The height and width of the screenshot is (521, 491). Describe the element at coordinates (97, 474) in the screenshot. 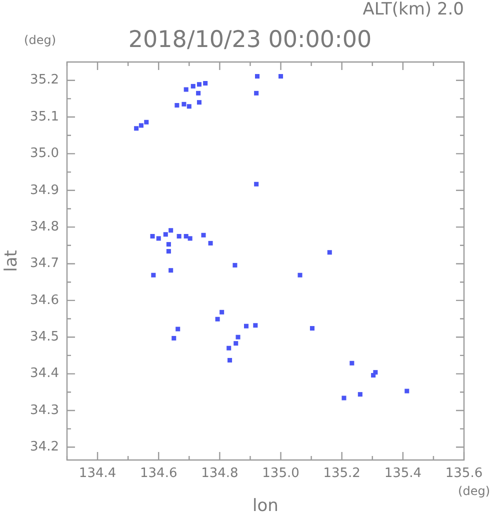

I see `x-tick-label: 134.4` at that location.